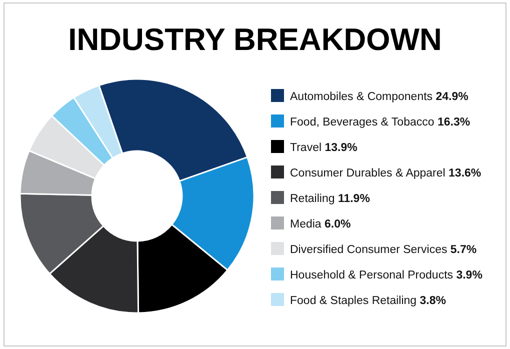  Describe the element at coordinates (306, 148) in the screenshot. I see `legend-label: Travel` at that location.